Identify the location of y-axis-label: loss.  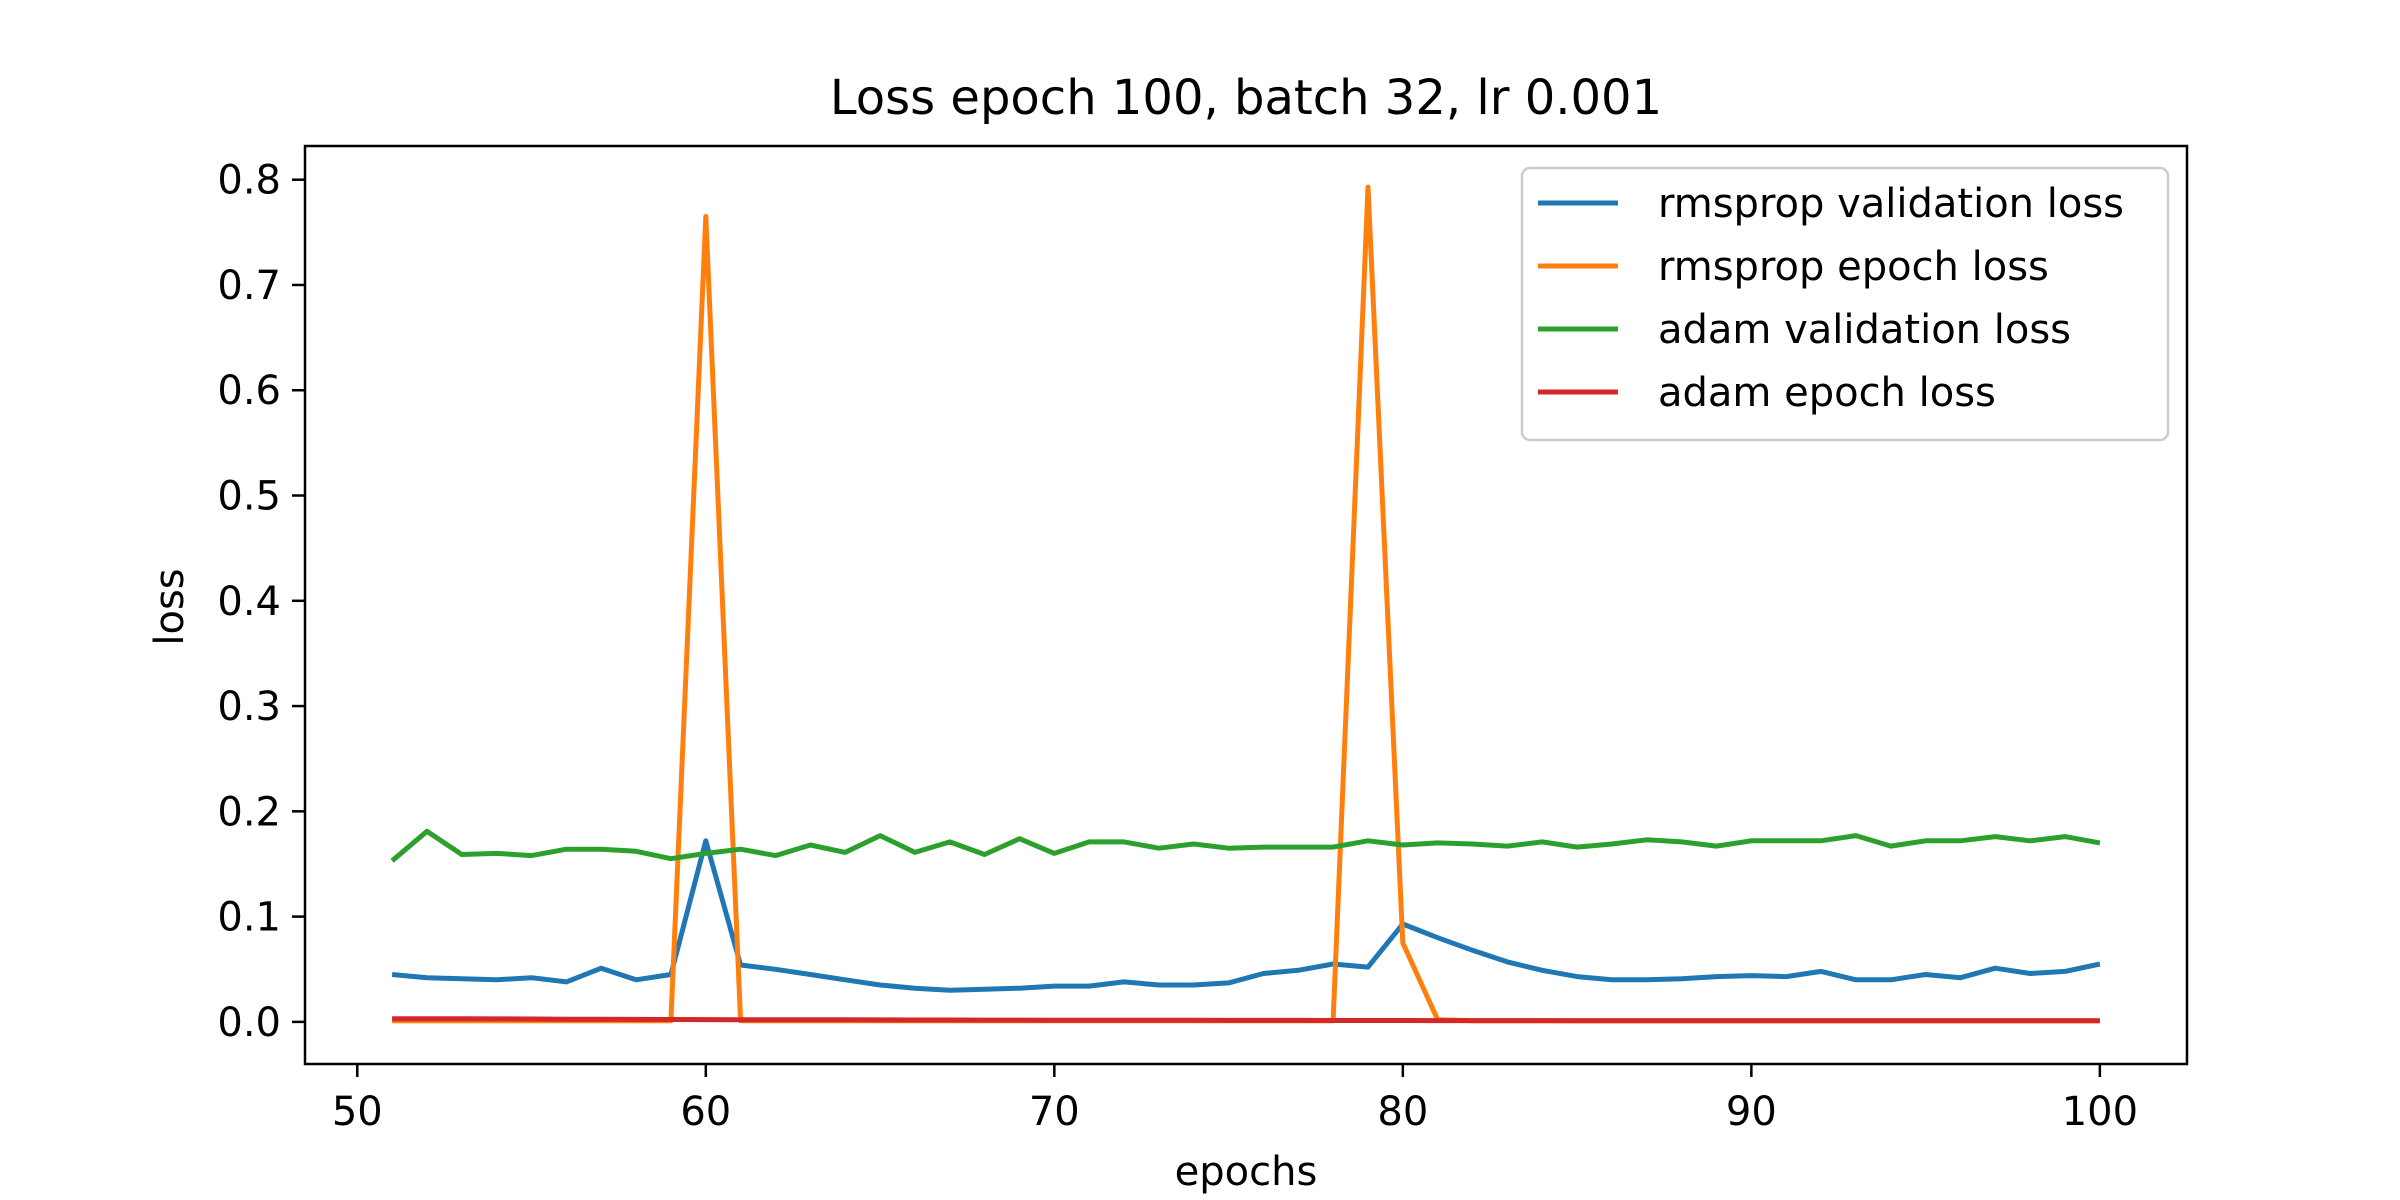
(170, 606).